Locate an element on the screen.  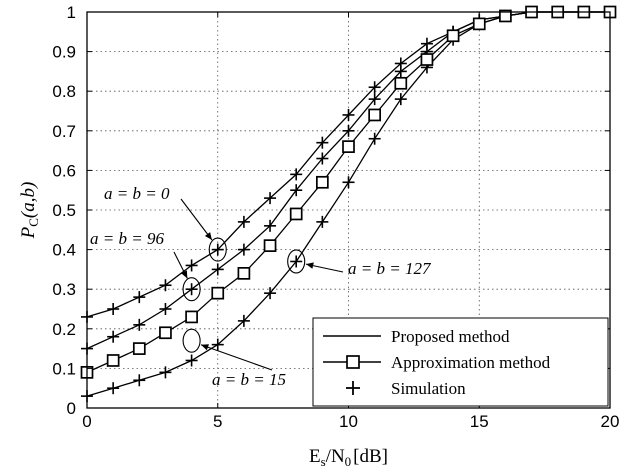
y-tick-label: 0.6 is located at coordinates (64, 170).